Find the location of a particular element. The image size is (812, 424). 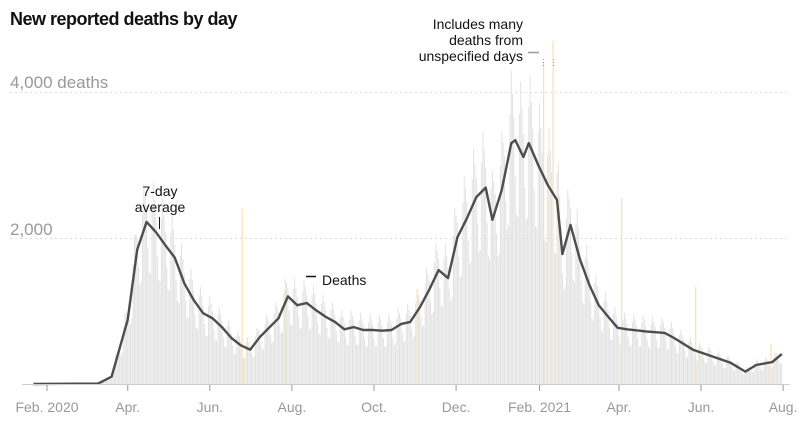

x-tick-label: Oct. is located at coordinates (374, 407).